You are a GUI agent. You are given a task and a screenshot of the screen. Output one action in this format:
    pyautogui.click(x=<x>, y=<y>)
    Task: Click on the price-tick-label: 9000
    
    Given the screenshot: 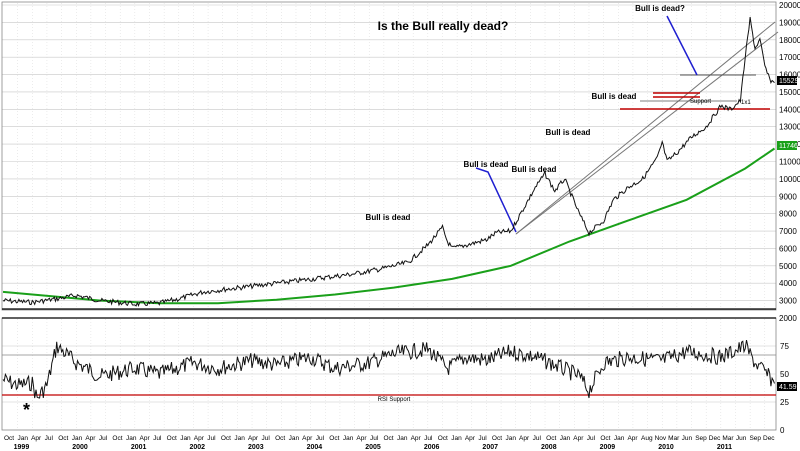 What is the action you would take?
    pyautogui.click(x=788, y=196)
    